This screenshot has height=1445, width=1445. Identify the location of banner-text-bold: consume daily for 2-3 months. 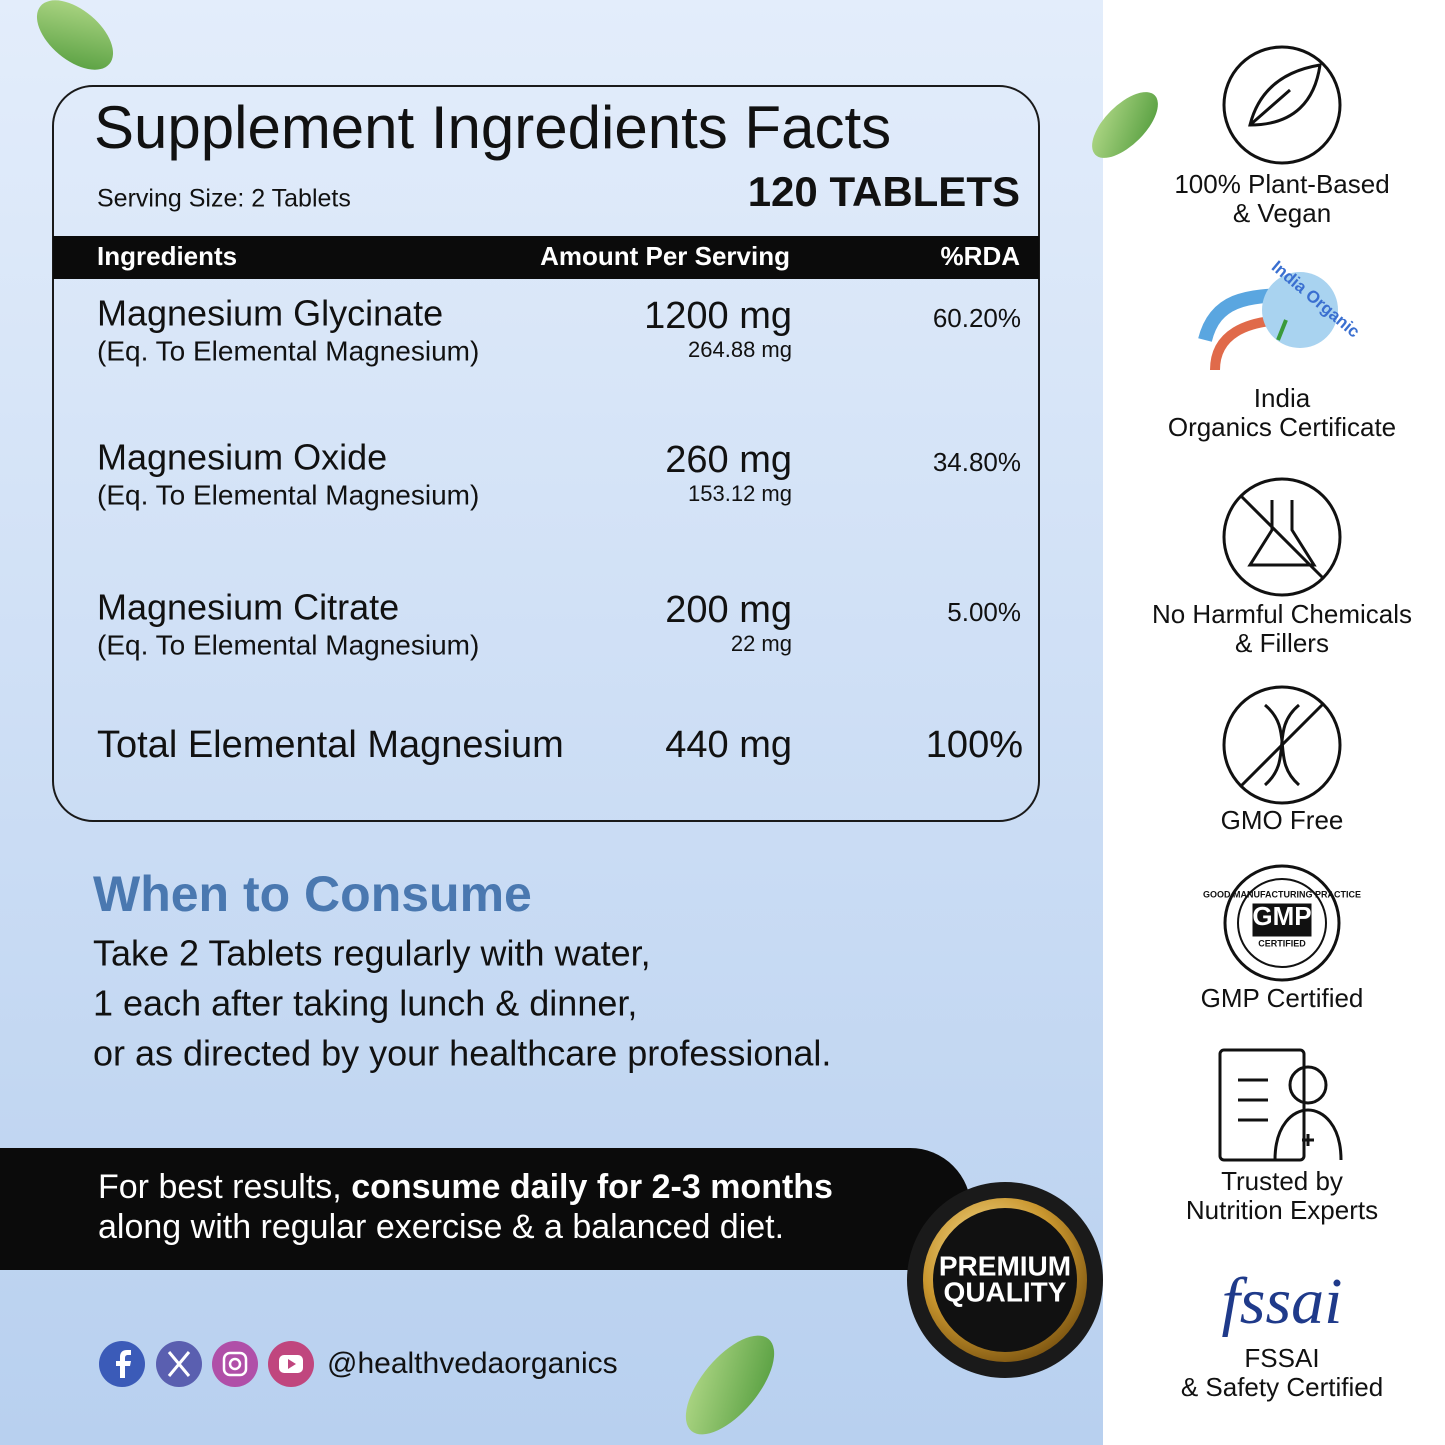
(592, 1187).